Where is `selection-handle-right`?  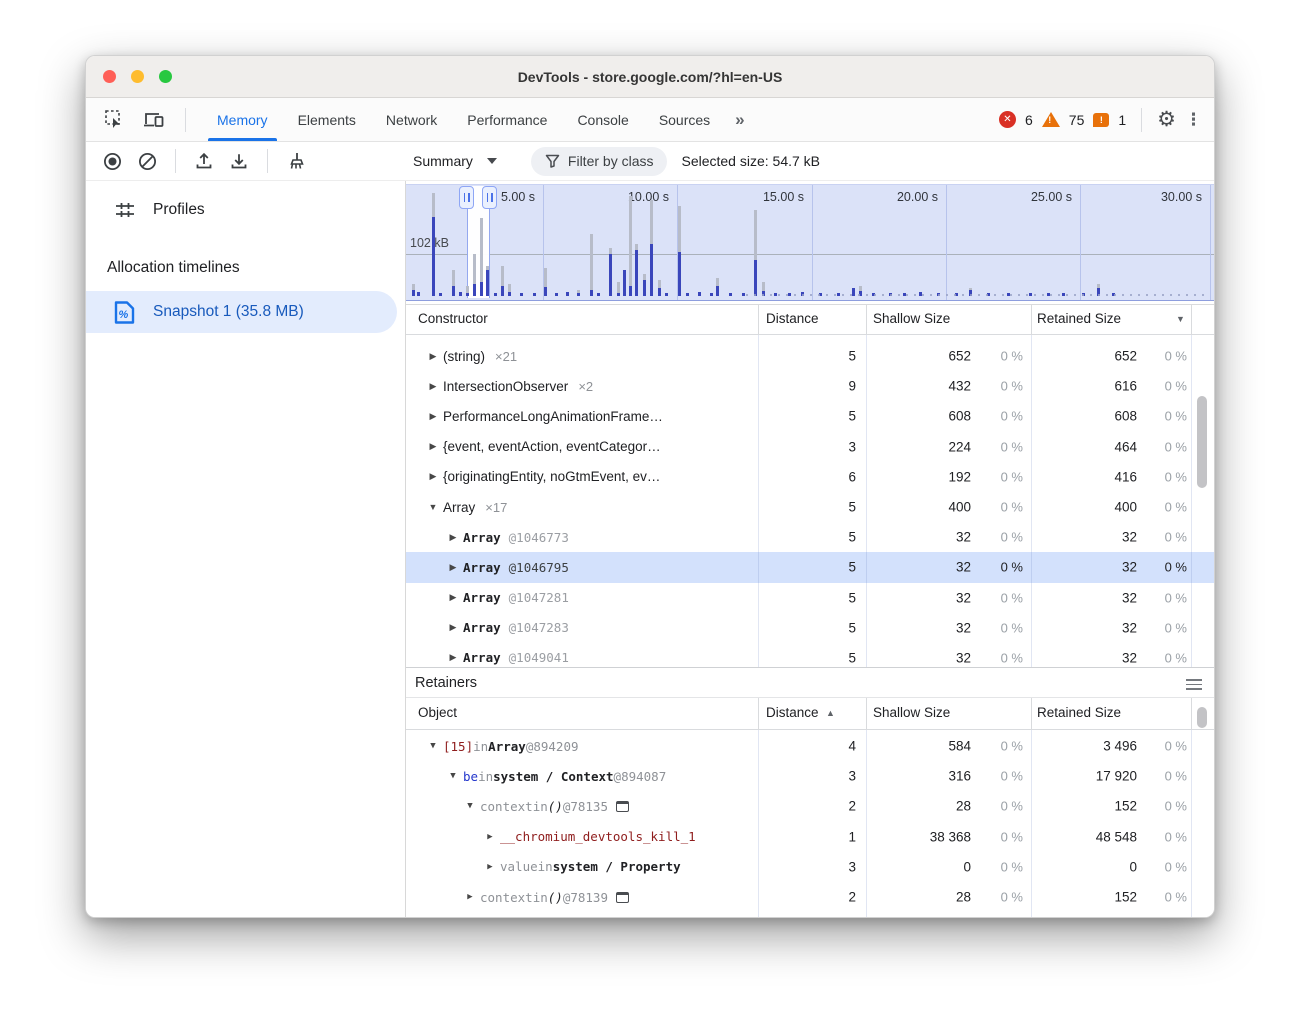
selection-handle-right is located at coordinates (489, 197).